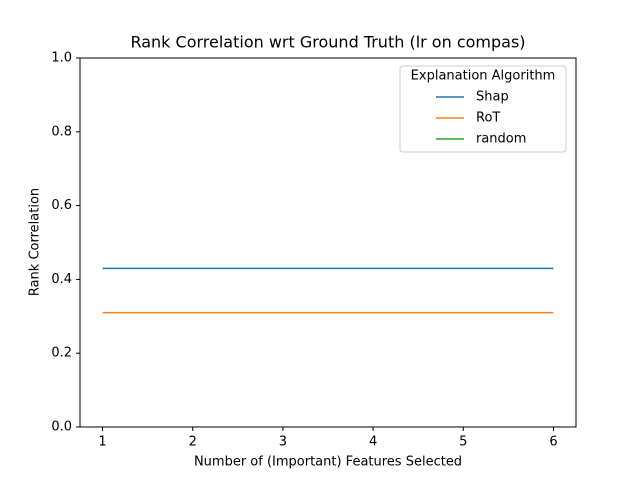 The image size is (640, 480). What do you see at coordinates (553, 442) in the screenshot?
I see `x-tick-label: 6` at bounding box center [553, 442].